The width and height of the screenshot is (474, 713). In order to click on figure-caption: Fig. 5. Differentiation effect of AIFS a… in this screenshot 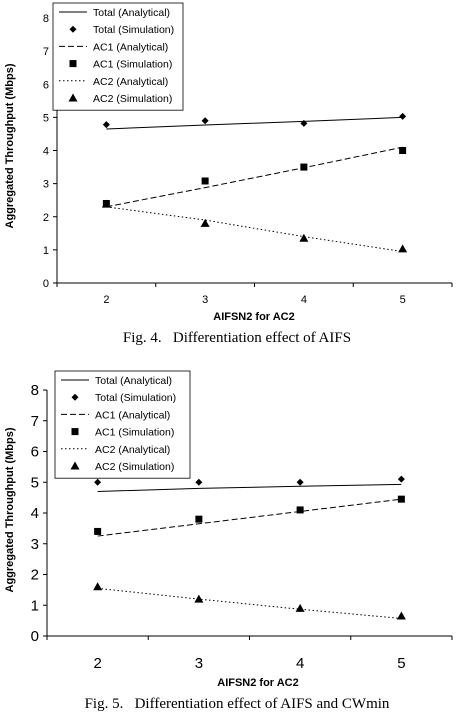, I will do `click(237, 704)`.